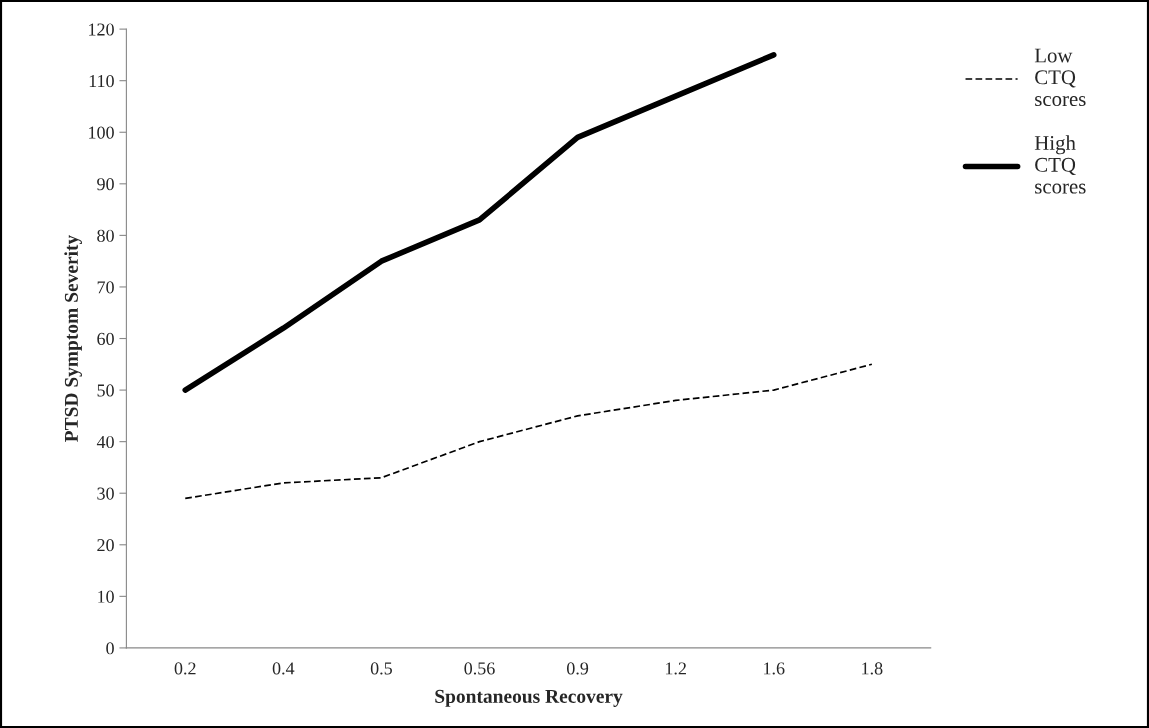 The image size is (1149, 728). I want to click on legend-label: High CTQ scores, so click(1060, 164).